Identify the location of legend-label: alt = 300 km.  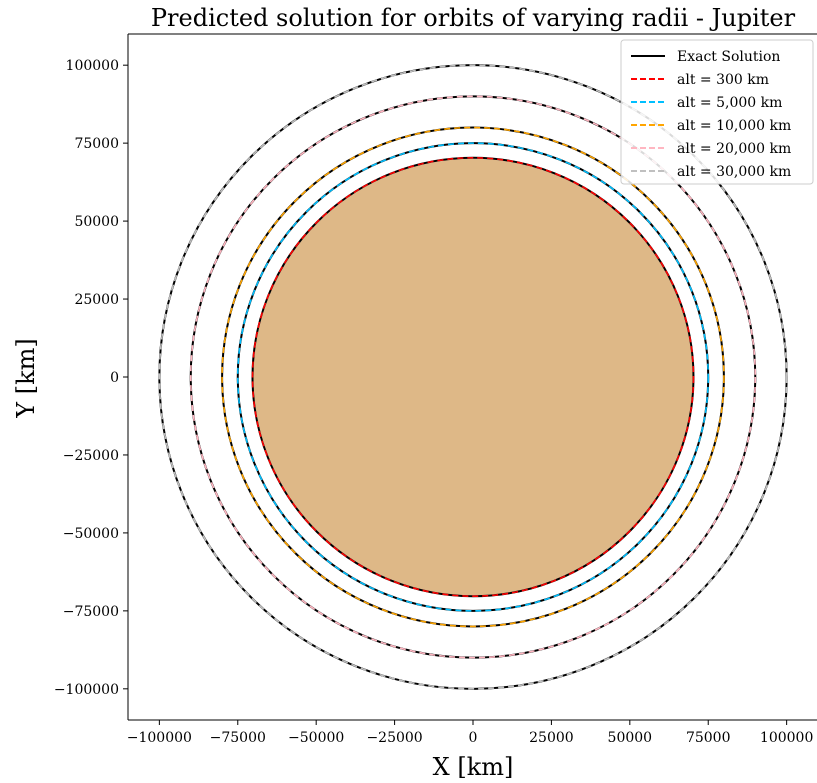
(723, 80).